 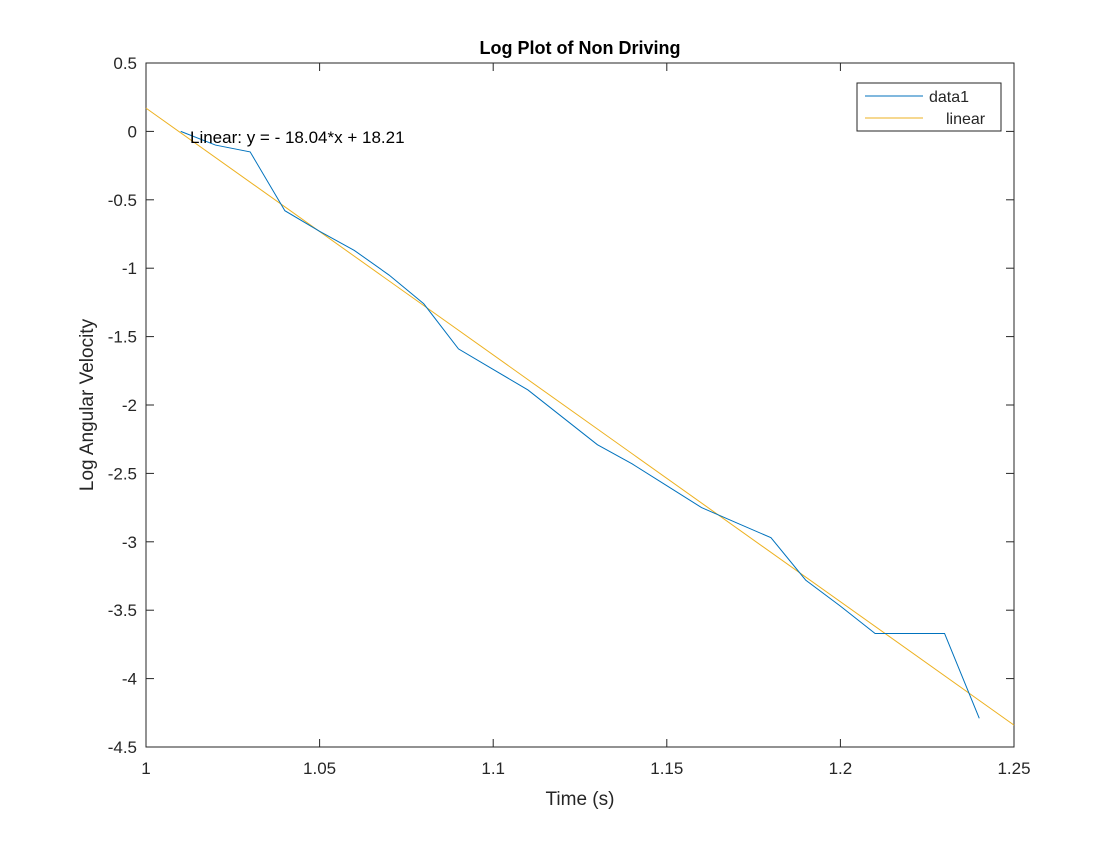 What do you see at coordinates (122, 747) in the screenshot?
I see `y-tick-label: -4.5` at bounding box center [122, 747].